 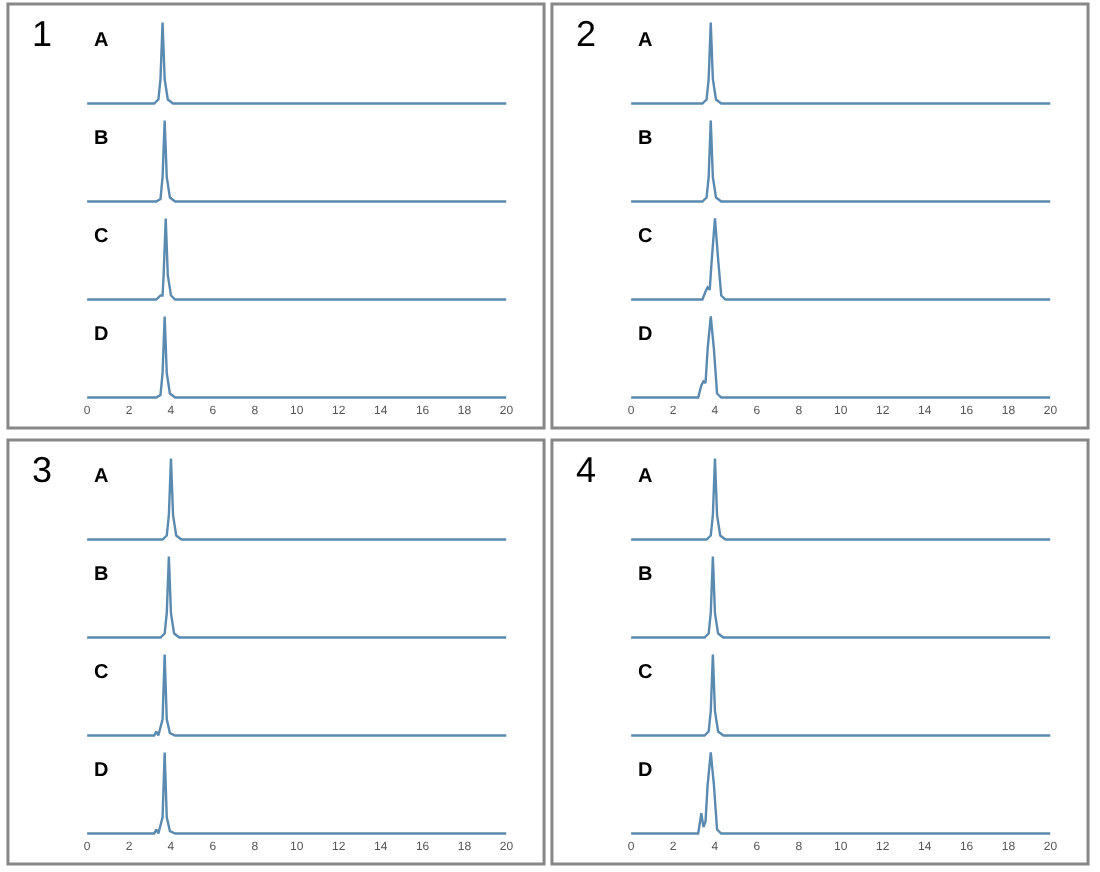 I want to click on text: 1, so click(x=42, y=34).